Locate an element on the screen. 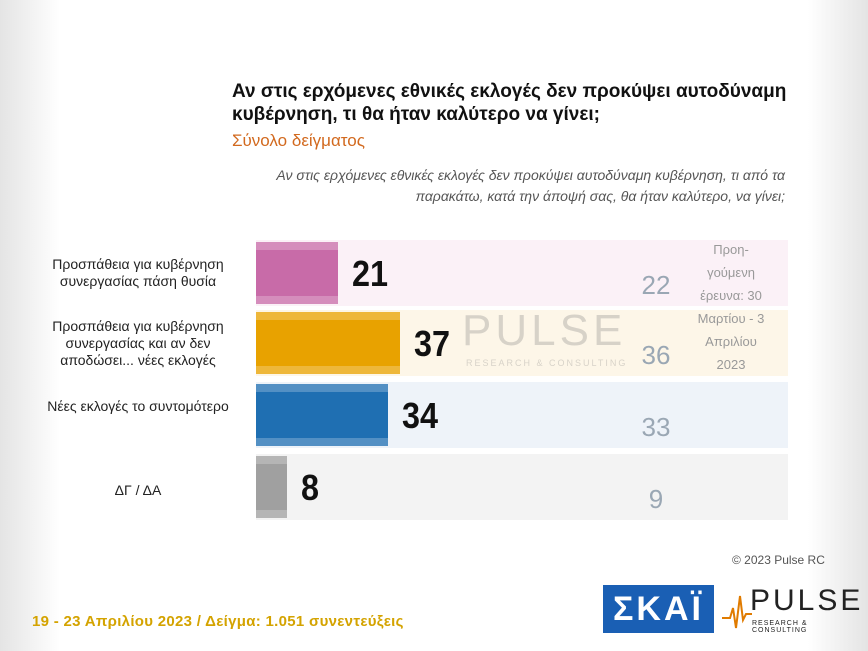 The height and width of the screenshot is (651, 868). pulse-wave-icon is located at coordinates (737, 612).